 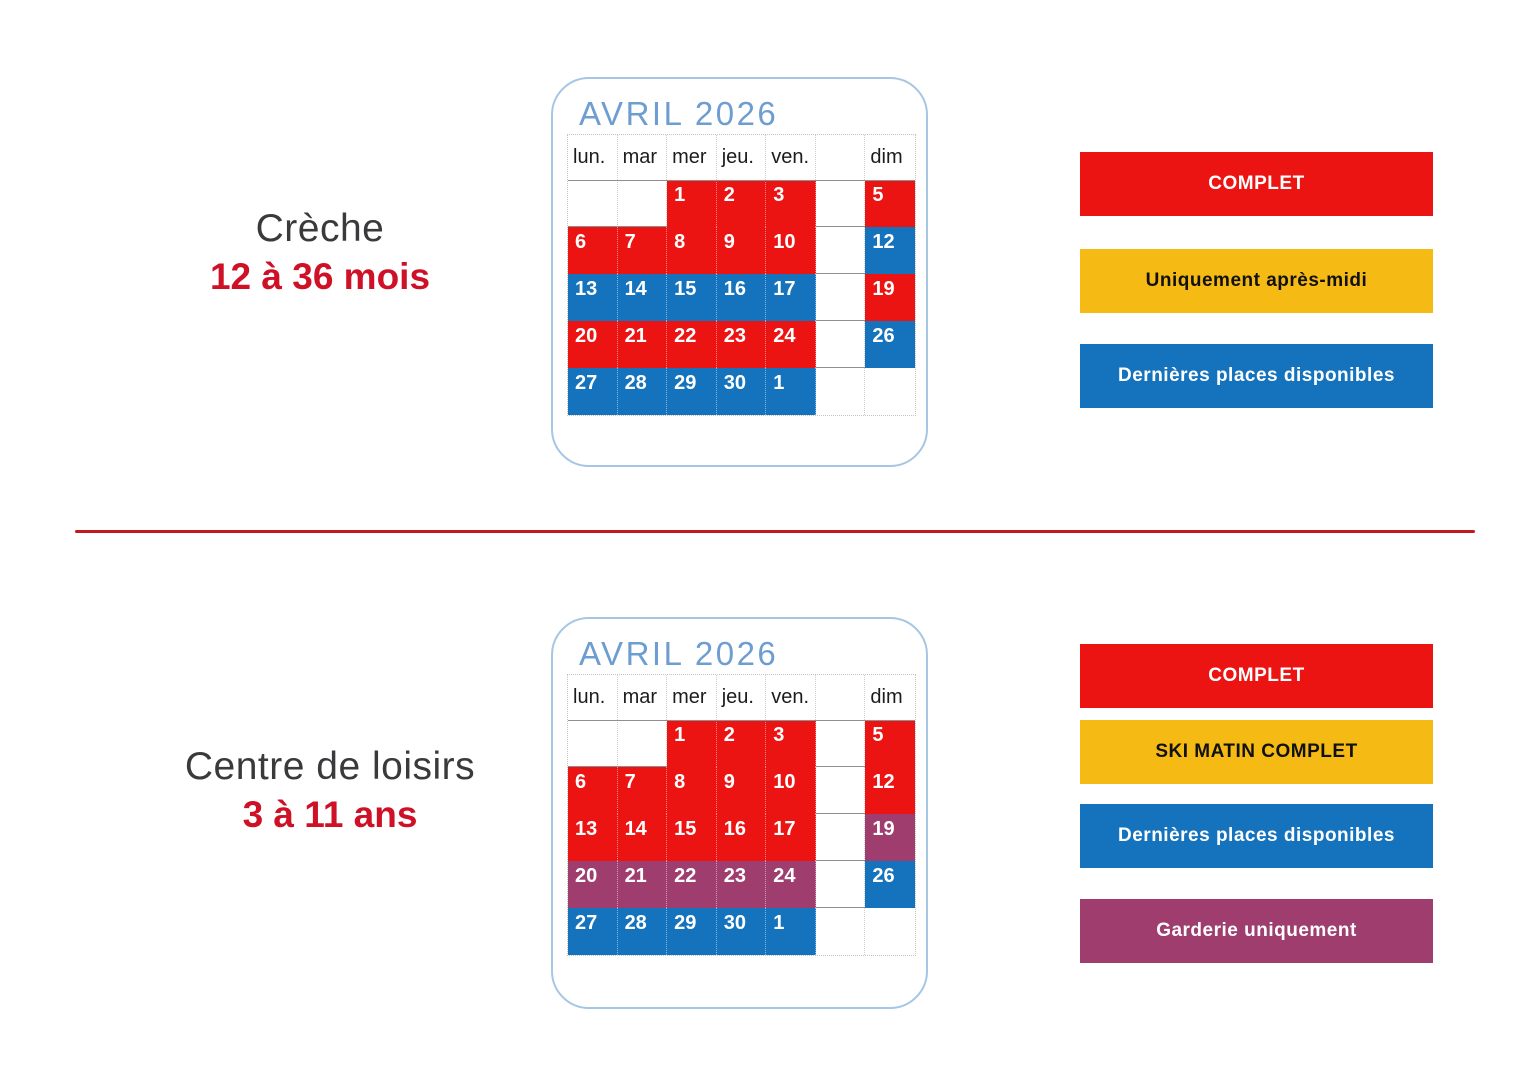 What do you see at coordinates (1256, 931) in the screenshot?
I see `legend-item-purple: Garderie uniquement` at bounding box center [1256, 931].